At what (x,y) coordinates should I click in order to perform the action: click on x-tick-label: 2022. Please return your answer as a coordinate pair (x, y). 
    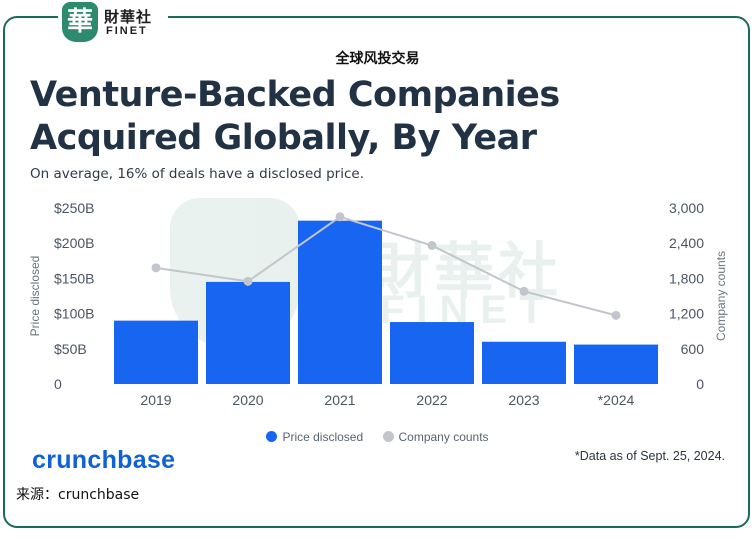
    Looking at the image, I should click on (431, 400).